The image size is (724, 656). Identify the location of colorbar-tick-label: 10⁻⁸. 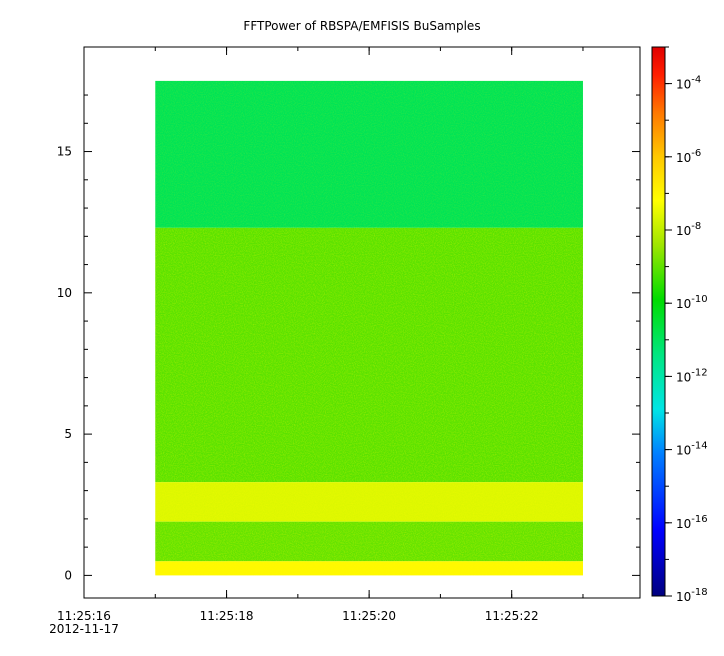
(688, 229).